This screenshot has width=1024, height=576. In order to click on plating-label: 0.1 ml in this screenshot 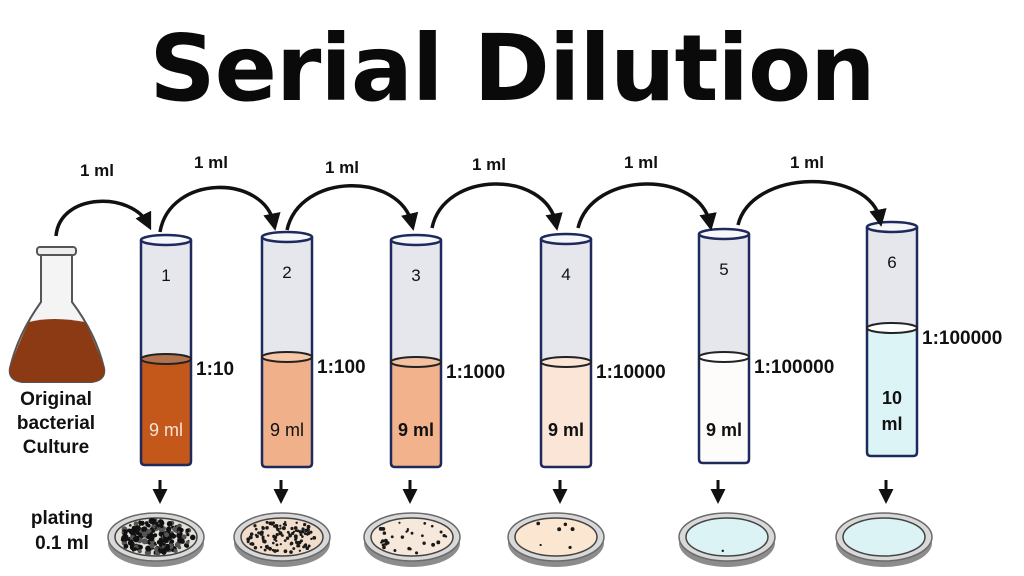, I will do `click(62, 543)`.